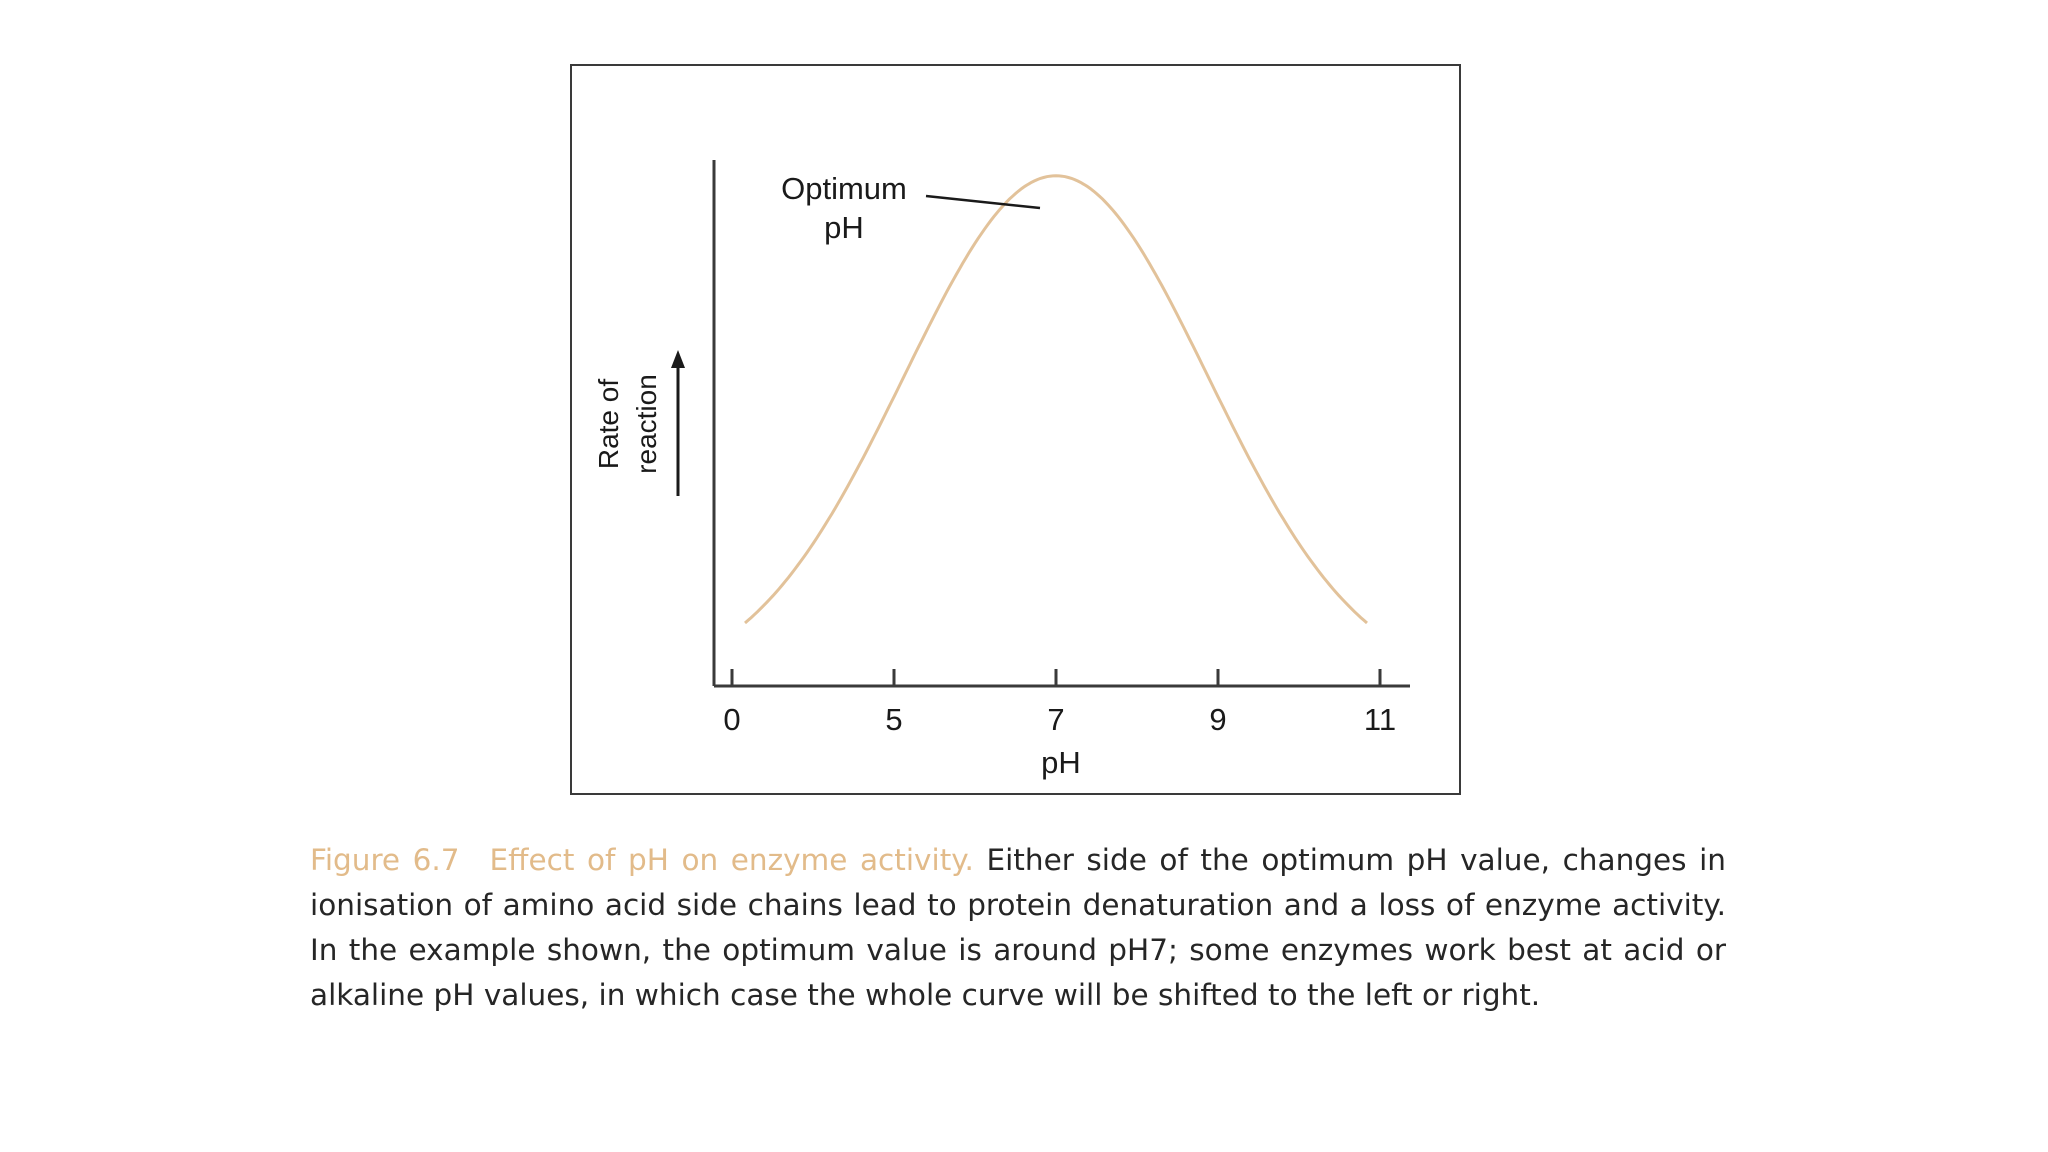 The image size is (2048, 1152). I want to click on y-axis-title-line-2: reaction, so click(646, 424).